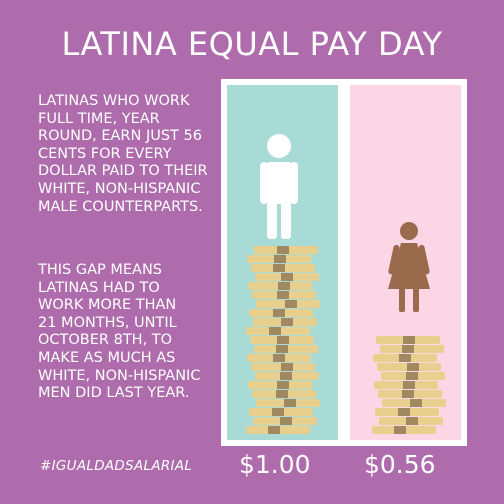 This screenshot has height=504, width=504. What do you see at coordinates (116, 466) in the screenshot?
I see `hashtag: #IGUALDADSALARIAL` at bounding box center [116, 466].